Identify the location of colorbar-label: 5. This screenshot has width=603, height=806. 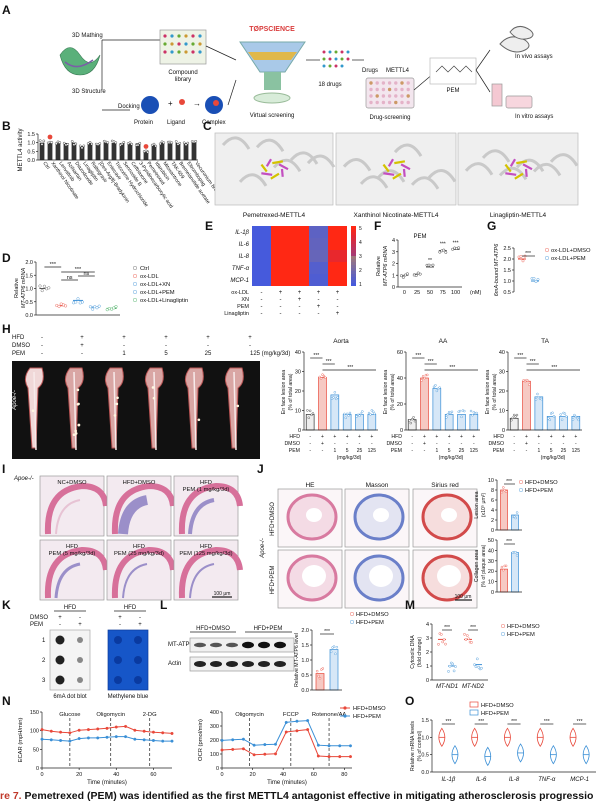
(360, 229).